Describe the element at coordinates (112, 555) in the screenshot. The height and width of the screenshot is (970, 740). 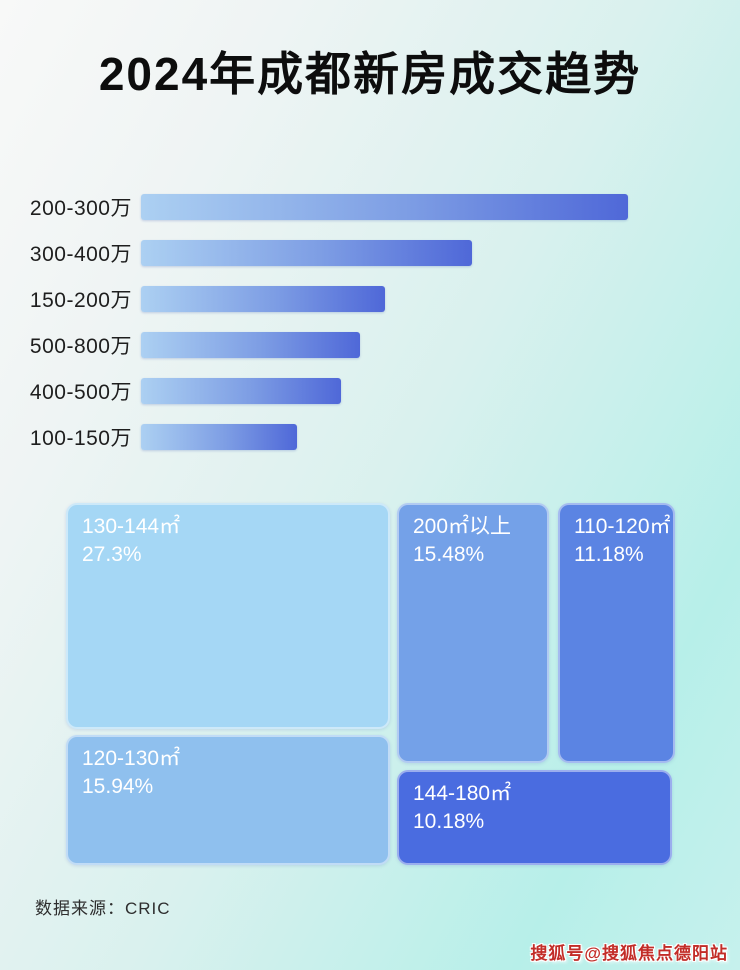
I see `tile-value: 27.3%` at that location.